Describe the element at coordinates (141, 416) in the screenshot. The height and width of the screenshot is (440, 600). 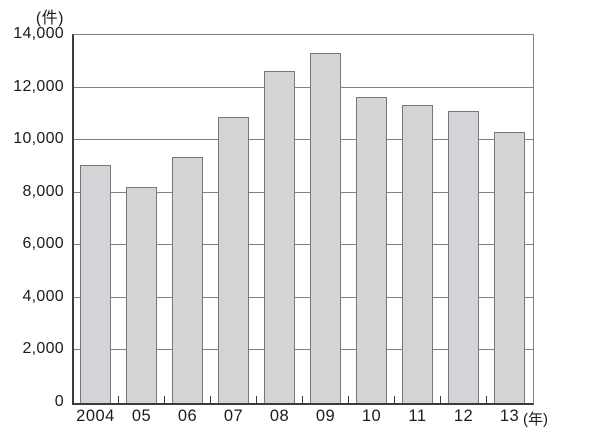
I see `x-tick-label: 05` at that location.